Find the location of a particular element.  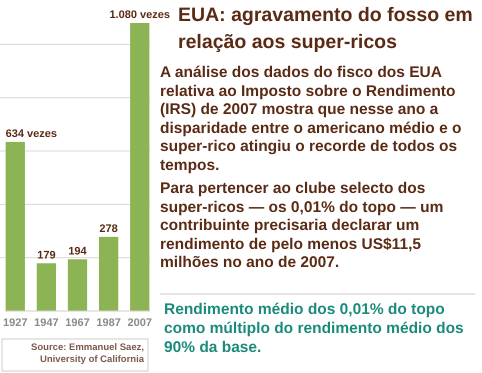

data-label: 1.080 vezes is located at coordinates (139, 15).